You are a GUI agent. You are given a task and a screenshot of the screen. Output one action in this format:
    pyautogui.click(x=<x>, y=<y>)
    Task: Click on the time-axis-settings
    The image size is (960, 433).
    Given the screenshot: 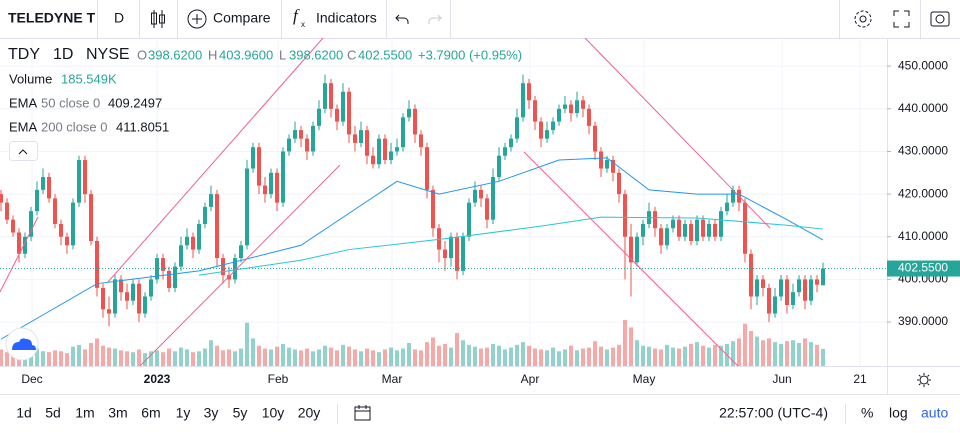 What is the action you would take?
    pyautogui.click(x=924, y=380)
    